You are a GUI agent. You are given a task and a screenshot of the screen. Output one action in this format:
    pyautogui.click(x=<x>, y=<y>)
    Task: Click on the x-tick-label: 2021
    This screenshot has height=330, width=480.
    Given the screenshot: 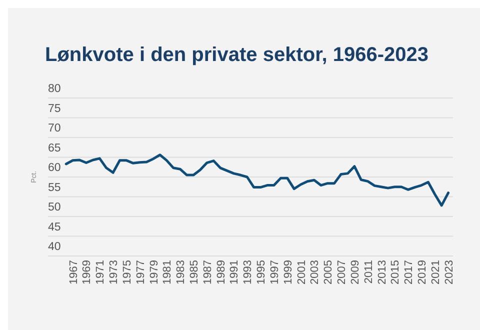 What is the action you would take?
    pyautogui.click(x=436, y=272)
    